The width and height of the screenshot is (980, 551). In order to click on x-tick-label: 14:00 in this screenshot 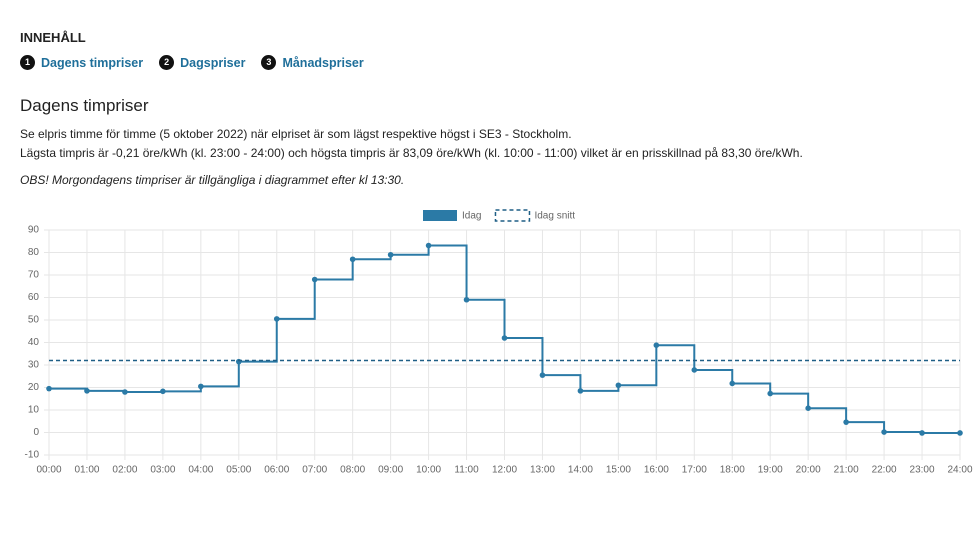, I will do `click(580, 470)`.